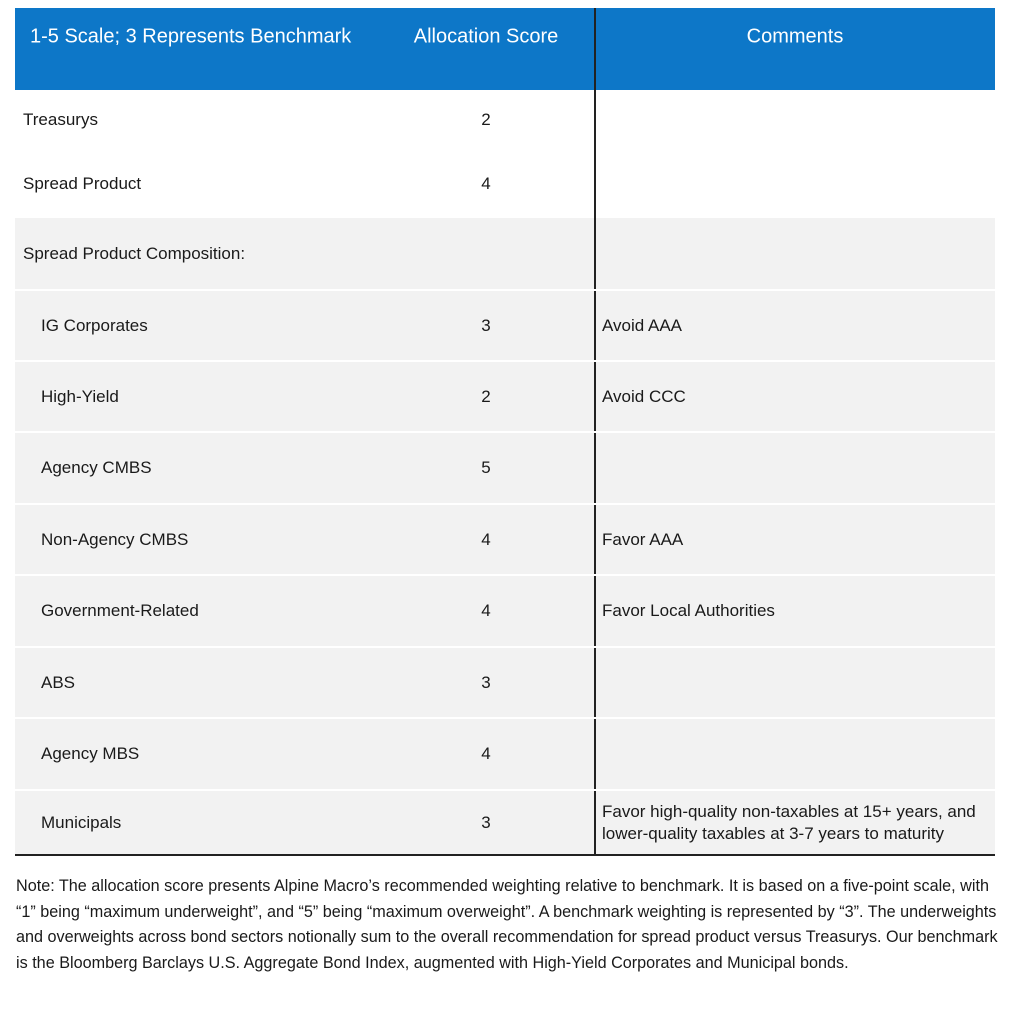 This screenshot has width=1012, height=1024. What do you see at coordinates (82, 183) in the screenshot?
I see `row-label: Spread Product` at bounding box center [82, 183].